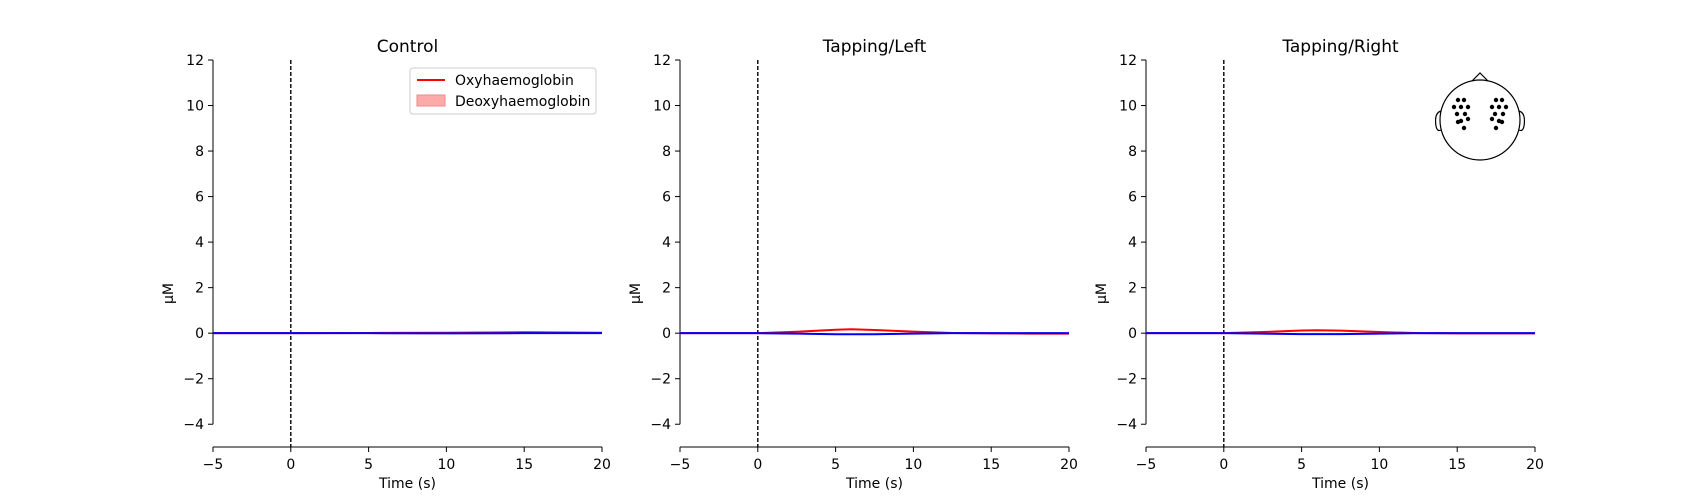 This screenshot has height=500, width=1700. I want to click on head-sensor-map-icon, so click(1480, 116).